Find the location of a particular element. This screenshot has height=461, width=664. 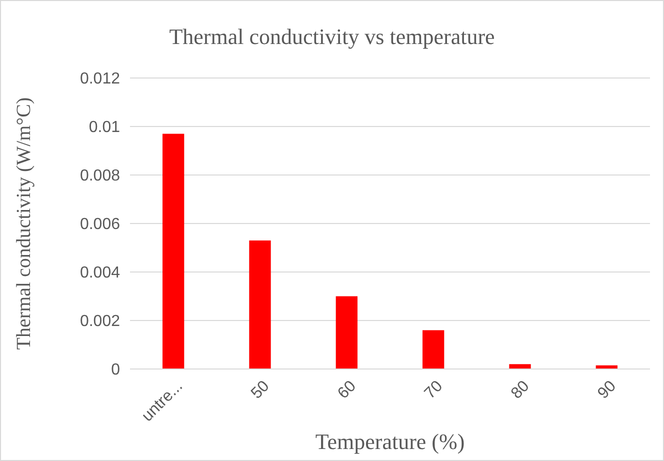

y-tick-label: 0 is located at coordinates (115, 370).